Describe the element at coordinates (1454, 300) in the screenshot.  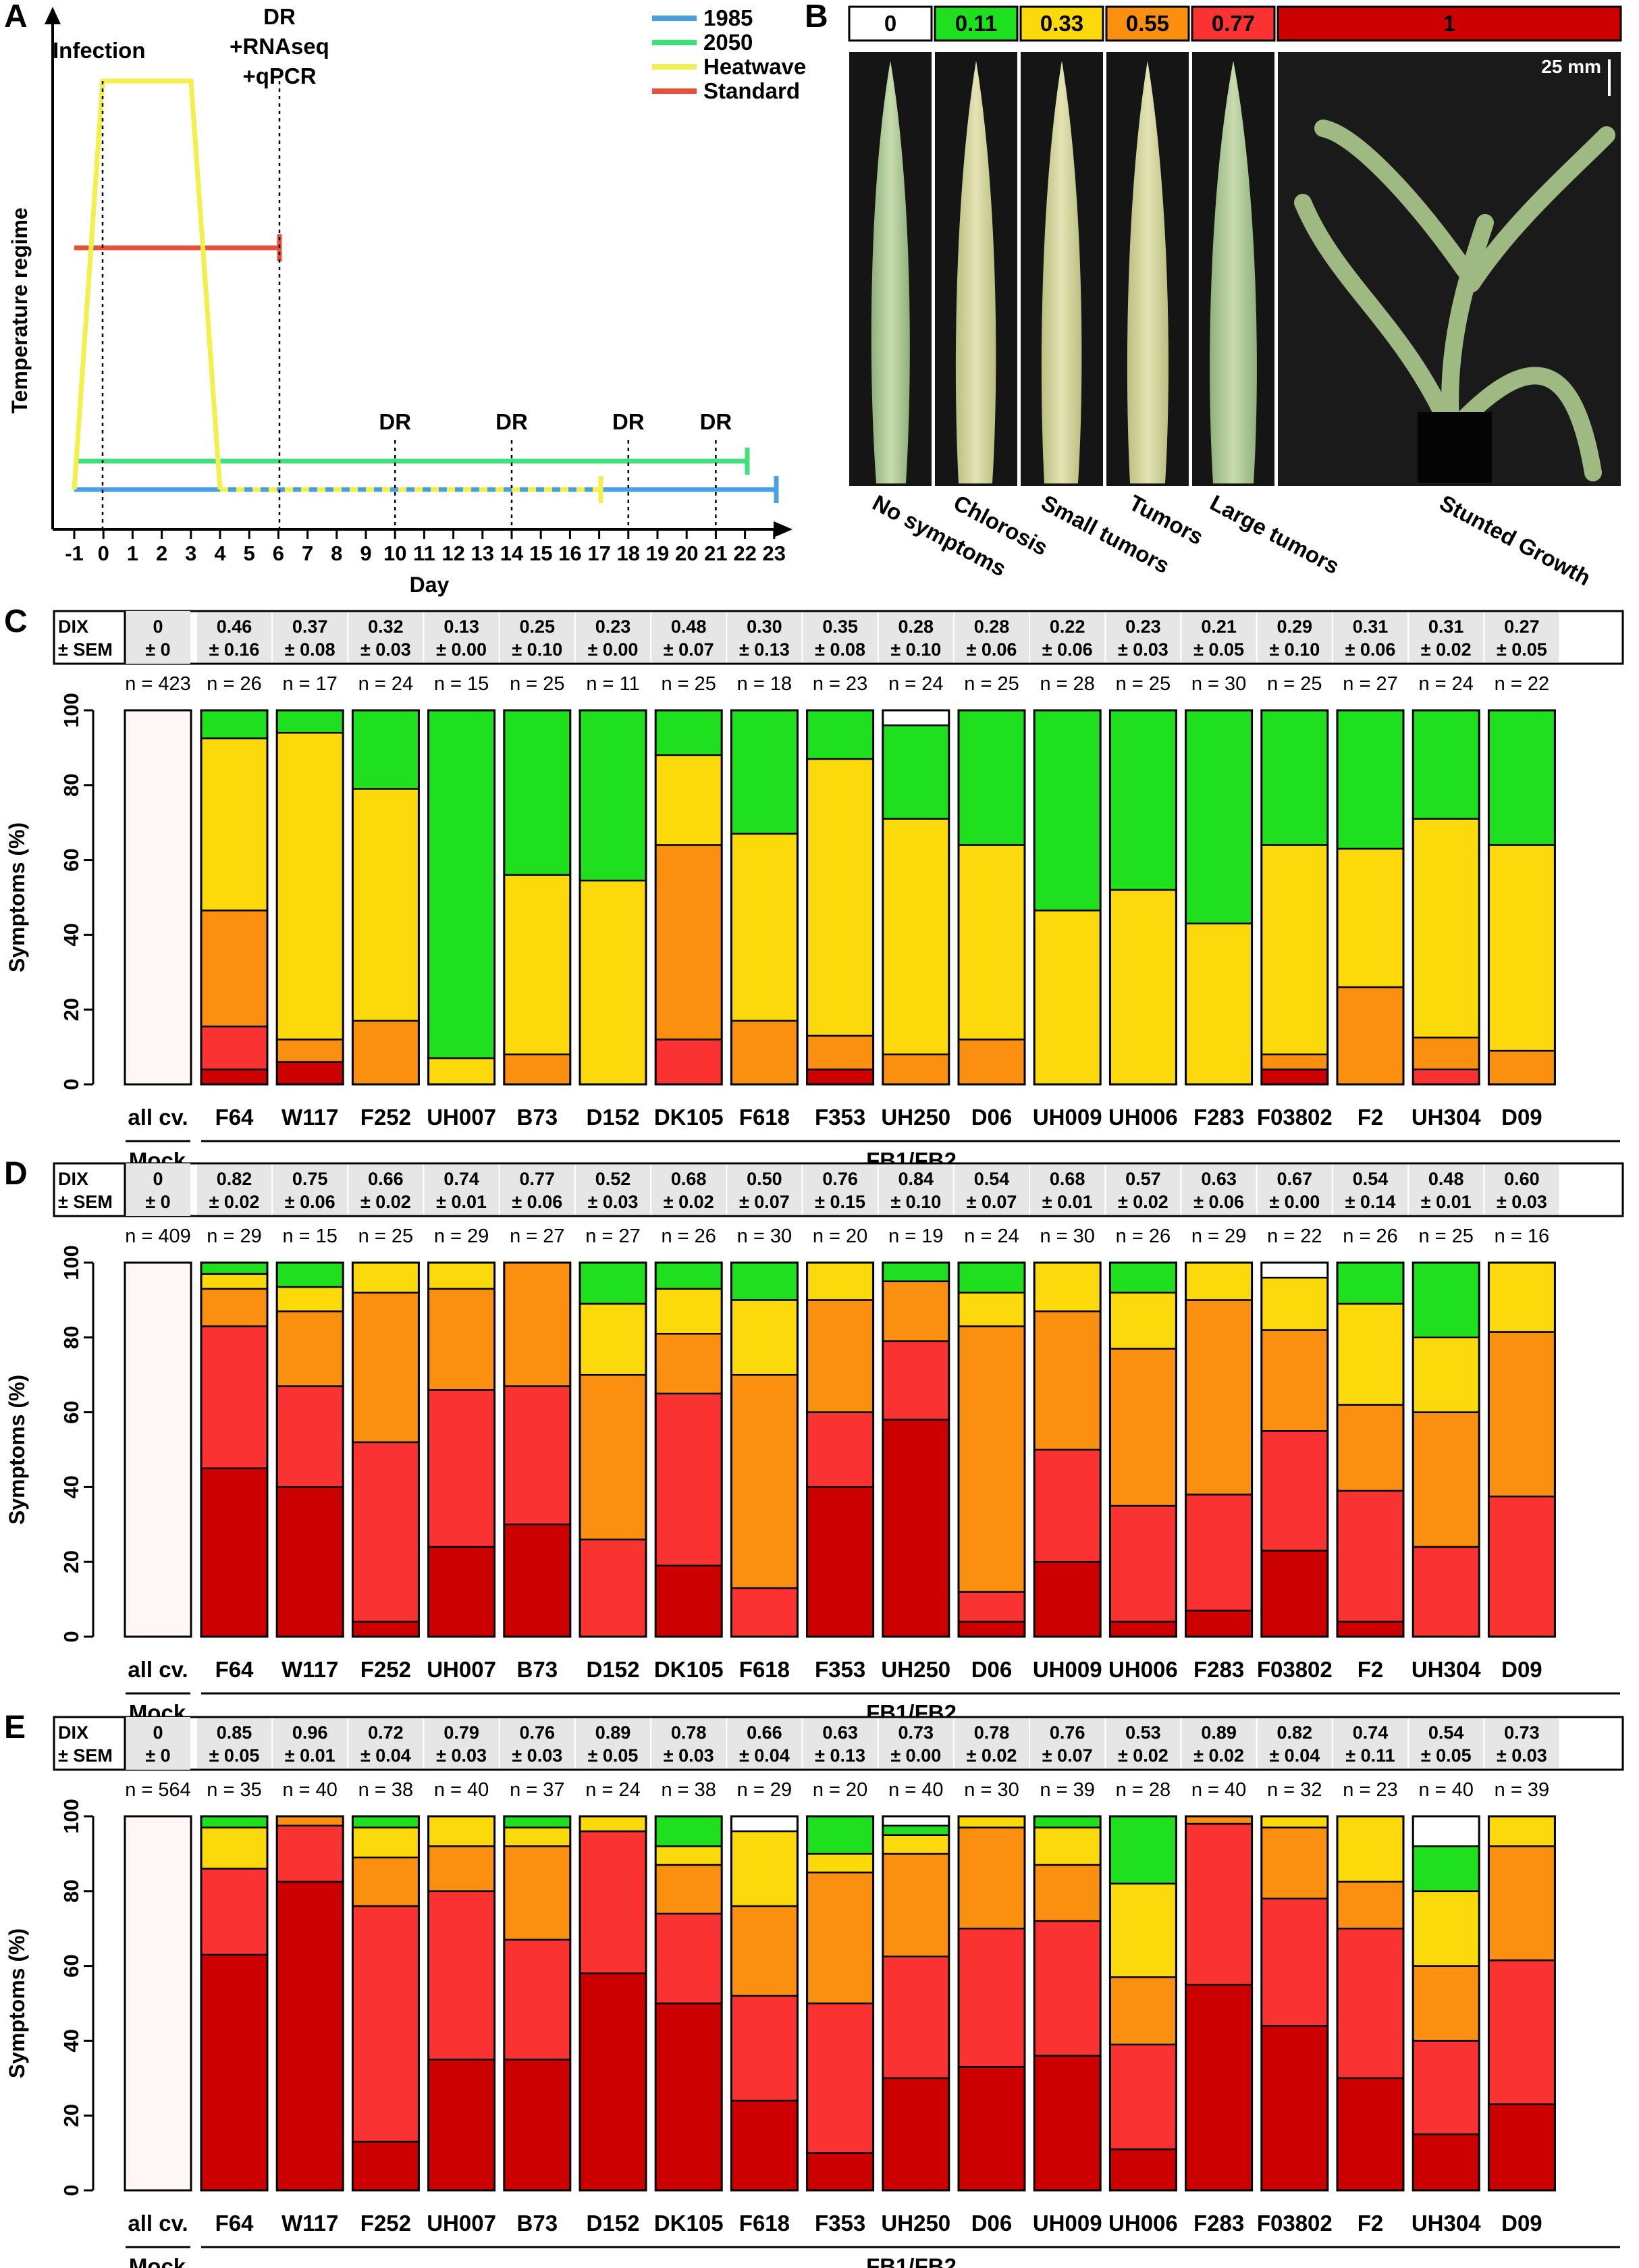
I see `plant-shape` at that location.